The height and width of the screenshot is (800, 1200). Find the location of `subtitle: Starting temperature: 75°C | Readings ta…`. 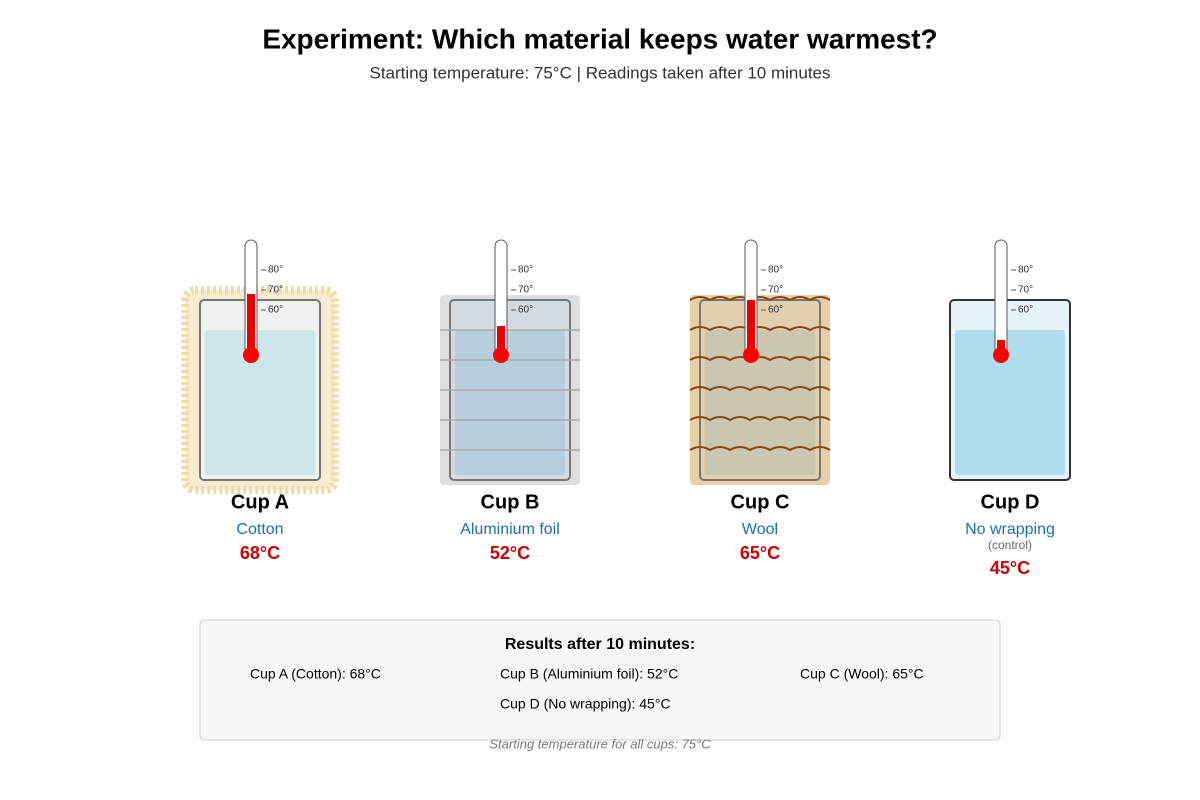

subtitle: Starting temperature: 75°C | Readings ta… is located at coordinates (599, 72).